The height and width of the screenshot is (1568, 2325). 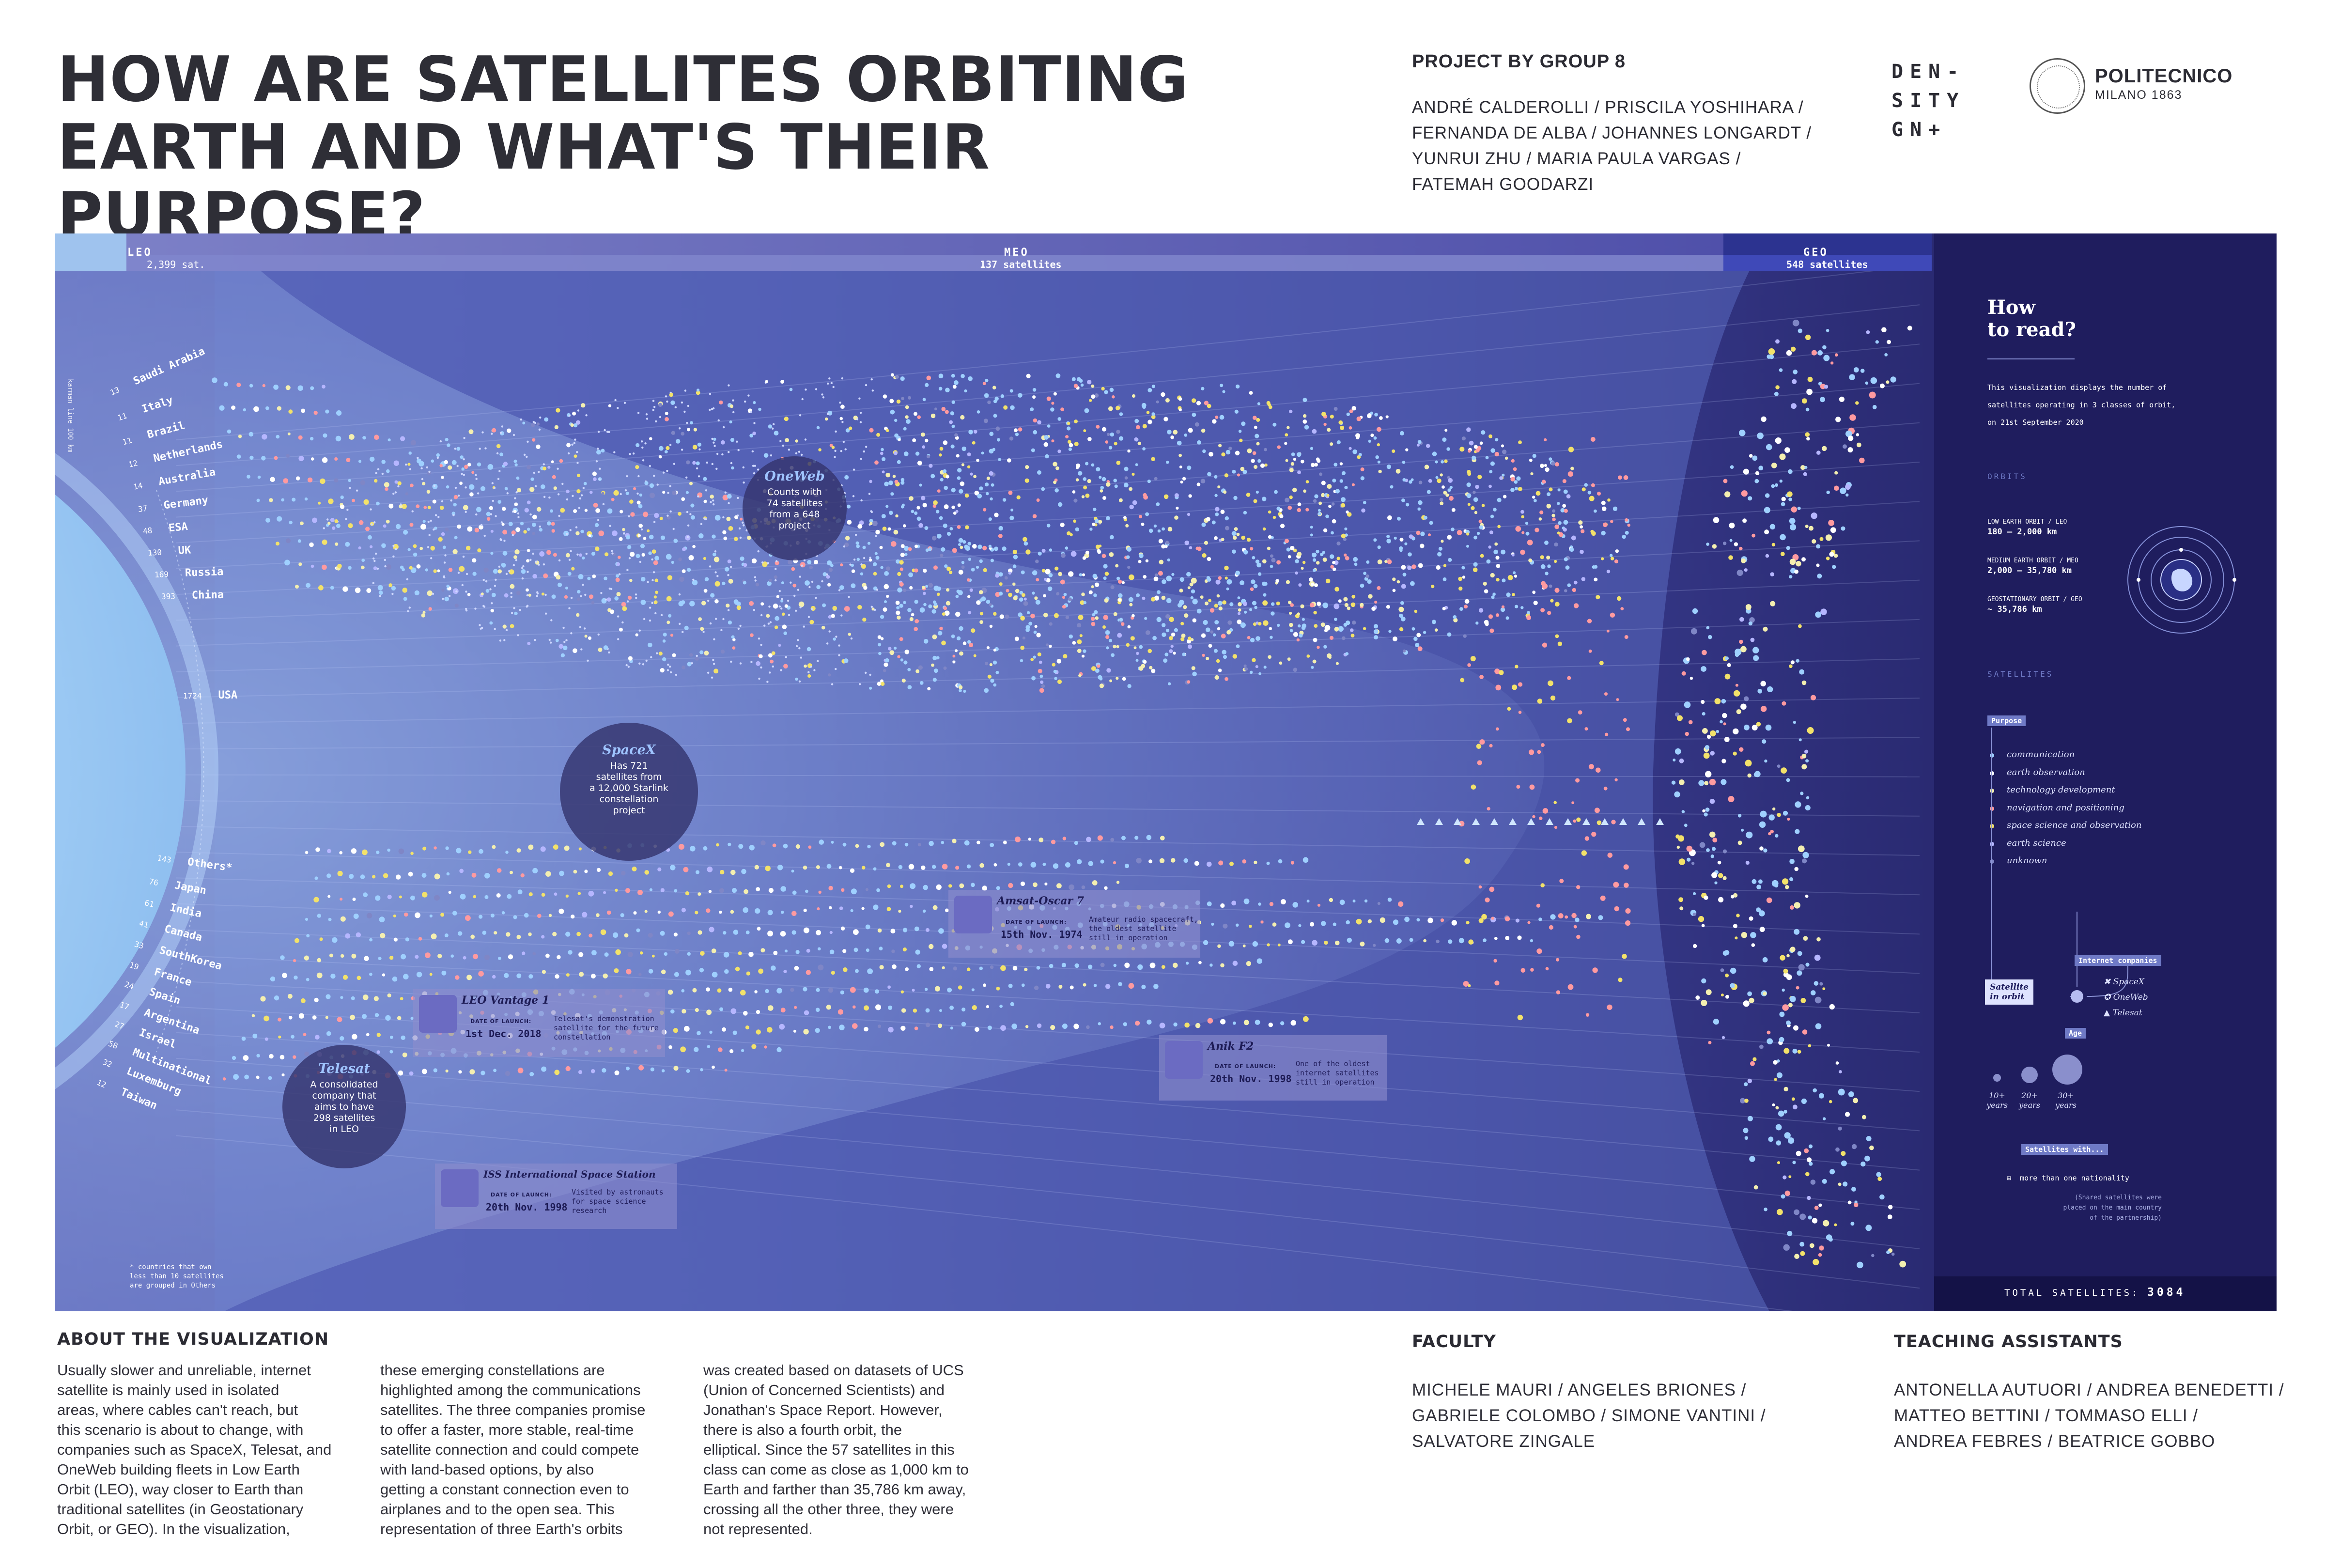 What do you see at coordinates (149, 903) in the screenshot?
I see `country-count: 61` at bounding box center [149, 903].